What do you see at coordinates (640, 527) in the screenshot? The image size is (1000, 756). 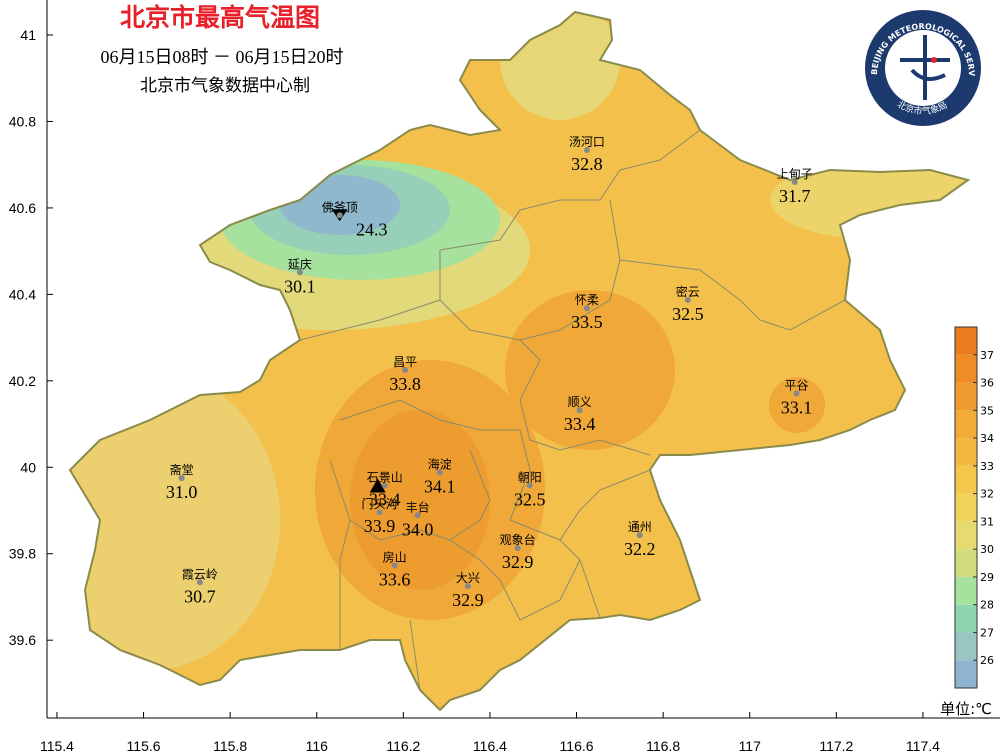 I see `station-name: 通州` at bounding box center [640, 527].